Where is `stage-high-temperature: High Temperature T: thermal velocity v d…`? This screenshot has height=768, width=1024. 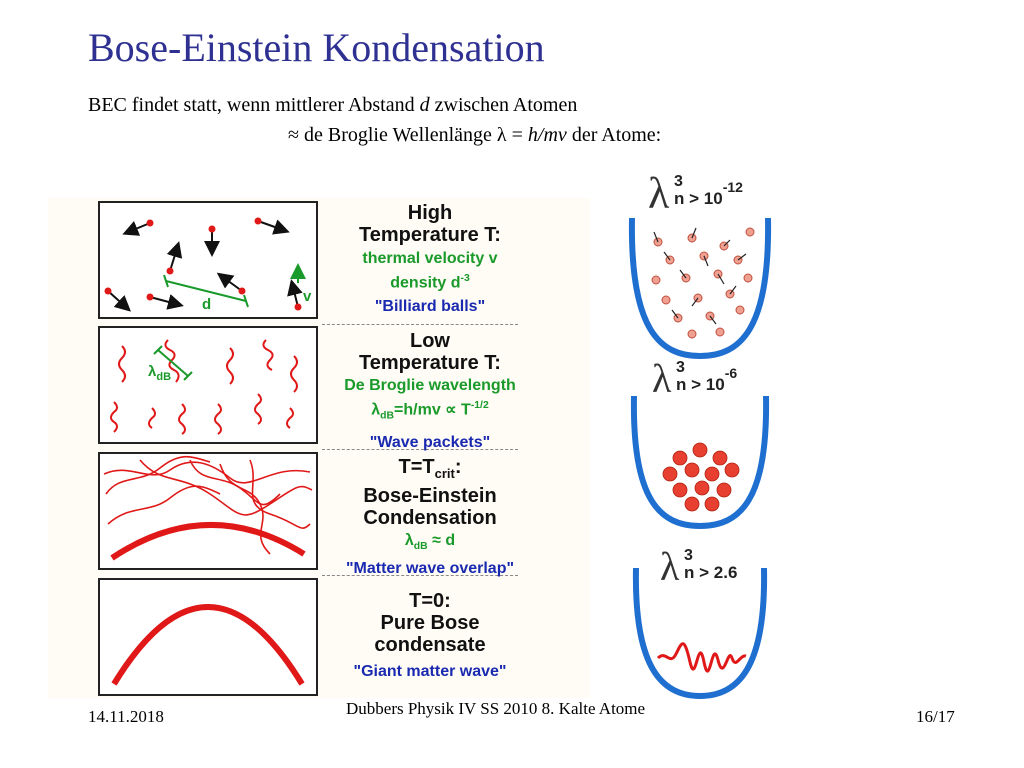 stage-high-temperature: High Temperature T: thermal velocity v d… is located at coordinates (430, 259).